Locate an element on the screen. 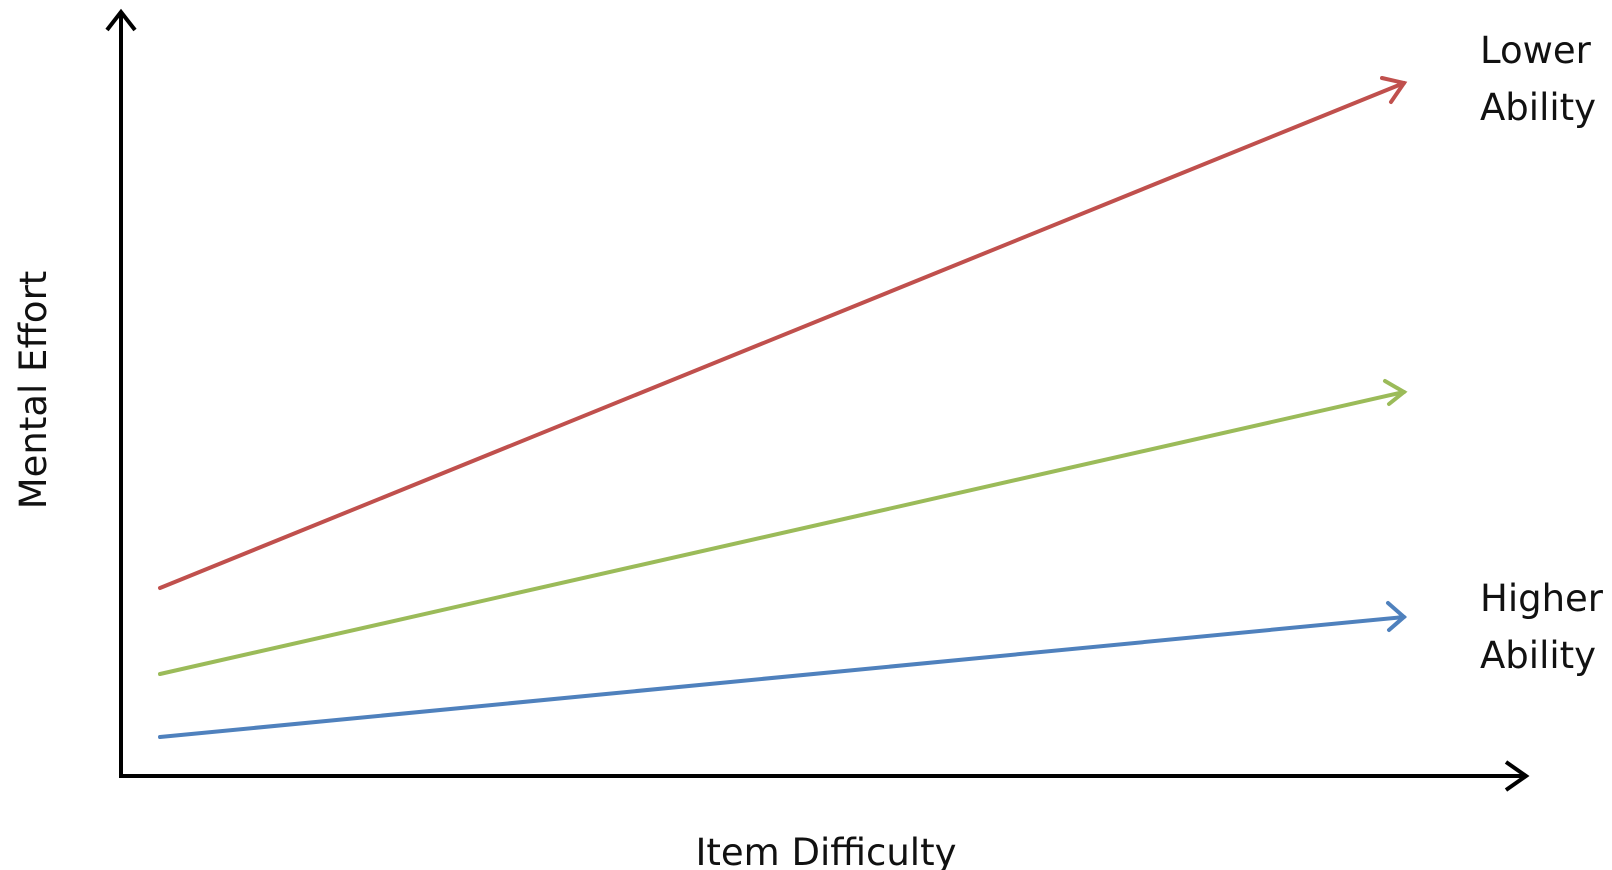  higher-ability-arrowhead is located at coordinates (1397, 616).